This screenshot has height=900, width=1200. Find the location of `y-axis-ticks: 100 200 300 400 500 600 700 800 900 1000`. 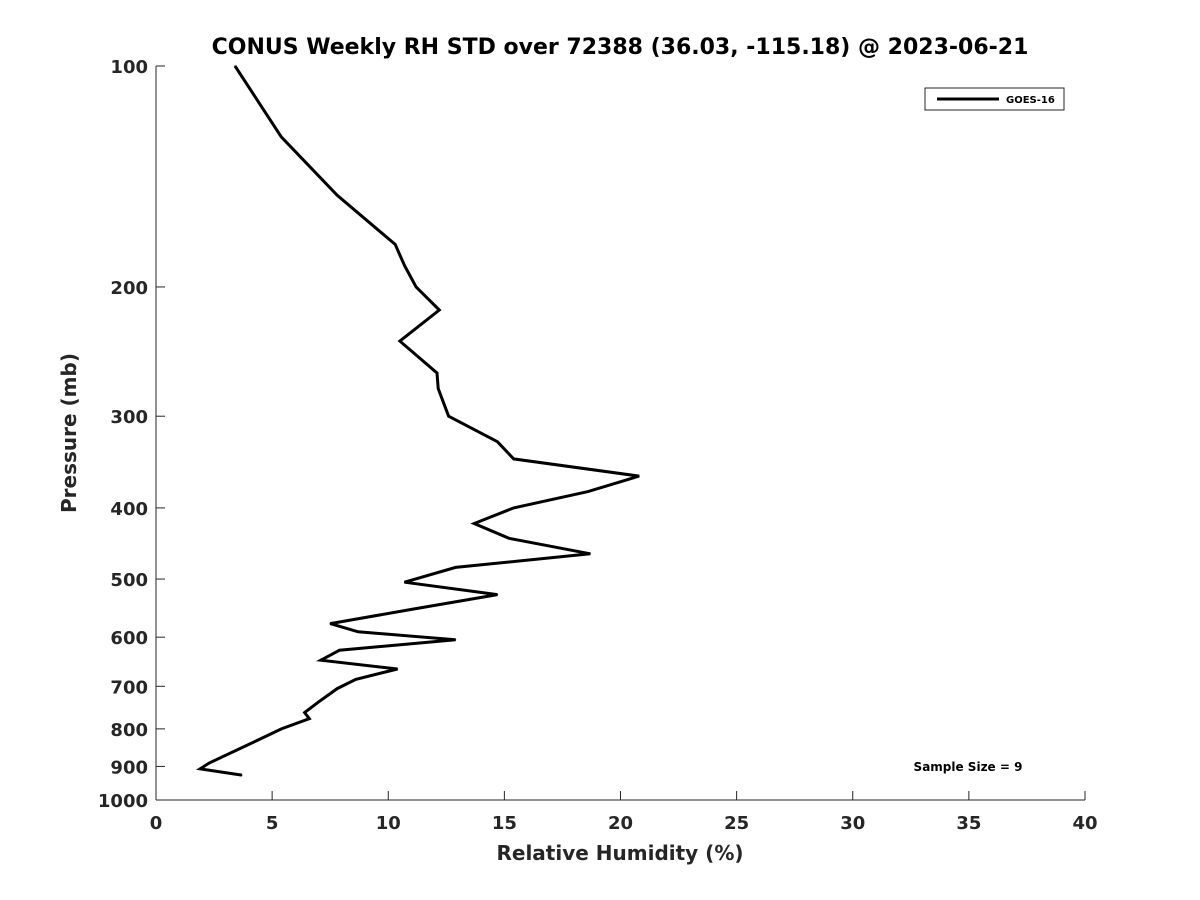

y-axis-ticks: 100 200 300 400 500 600 700 800 900 1000 is located at coordinates (131, 434).